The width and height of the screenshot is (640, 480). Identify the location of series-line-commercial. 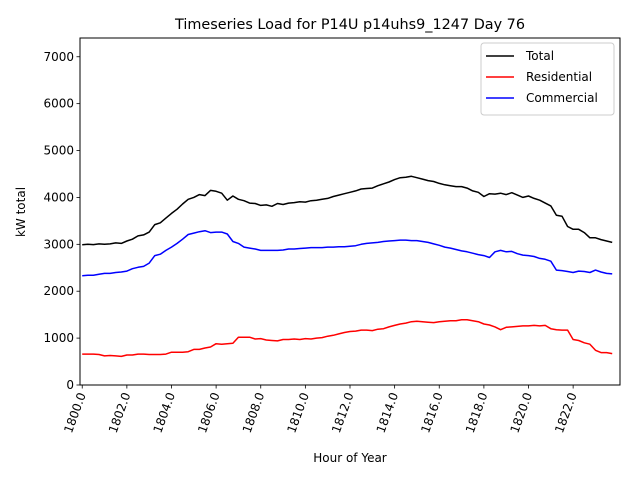
(347, 253).